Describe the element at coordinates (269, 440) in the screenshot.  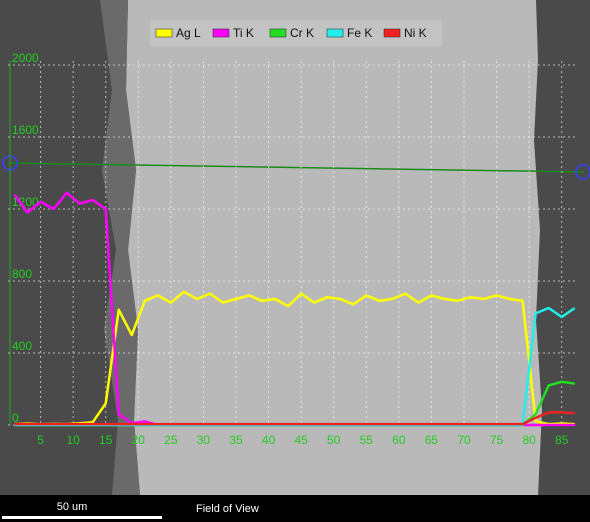
I see `x-tick-label: 40` at that location.